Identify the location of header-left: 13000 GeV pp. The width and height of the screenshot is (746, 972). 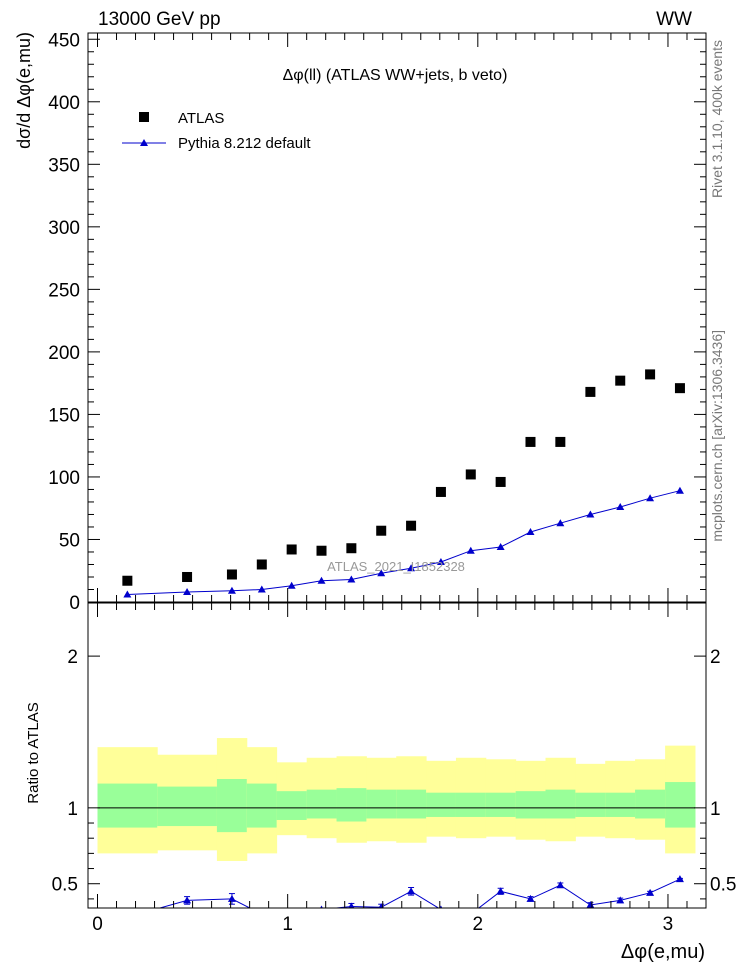
(159, 19).